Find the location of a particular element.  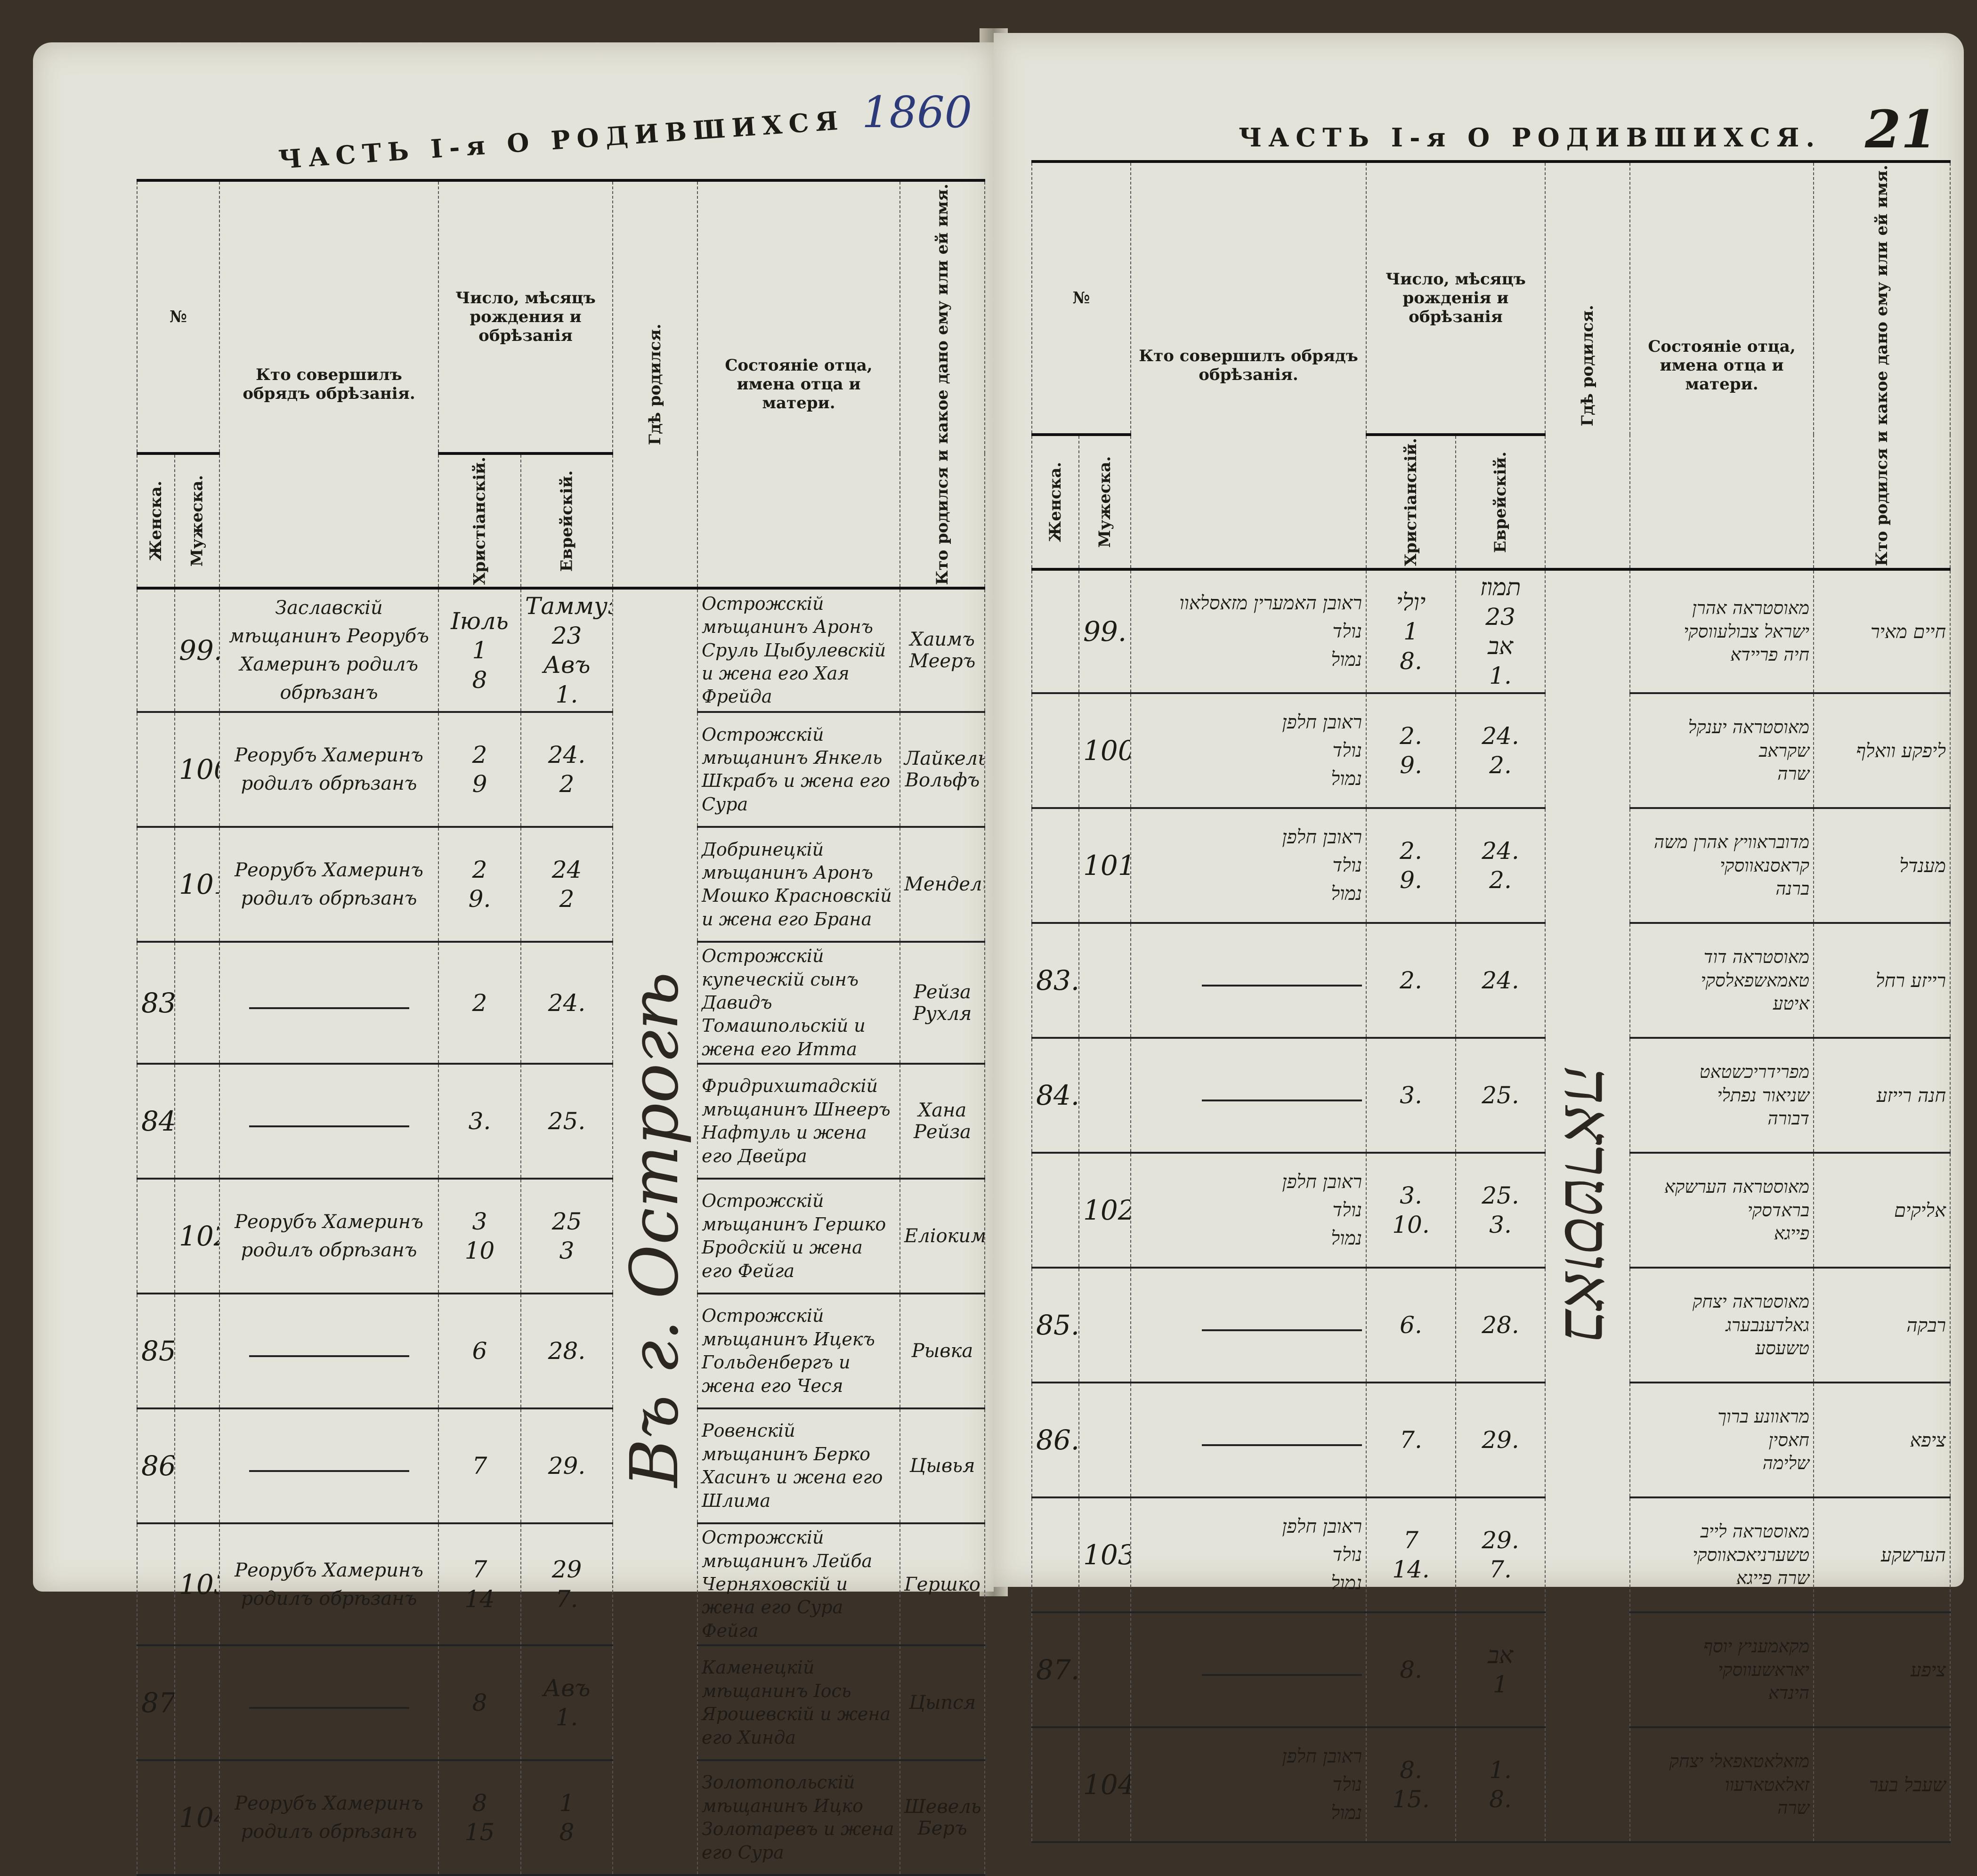

christian-date: 8 15 is located at coordinates (479, 1818).